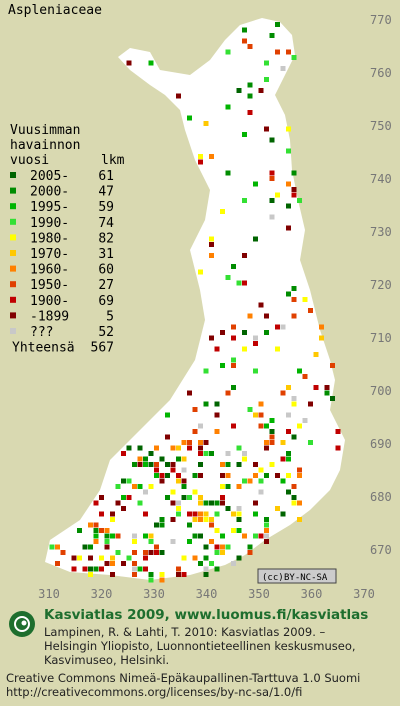 This screenshot has height=706, width=400. Describe the element at coordinates (113, 160) in the screenshot. I see `legend-column: lkm` at that location.